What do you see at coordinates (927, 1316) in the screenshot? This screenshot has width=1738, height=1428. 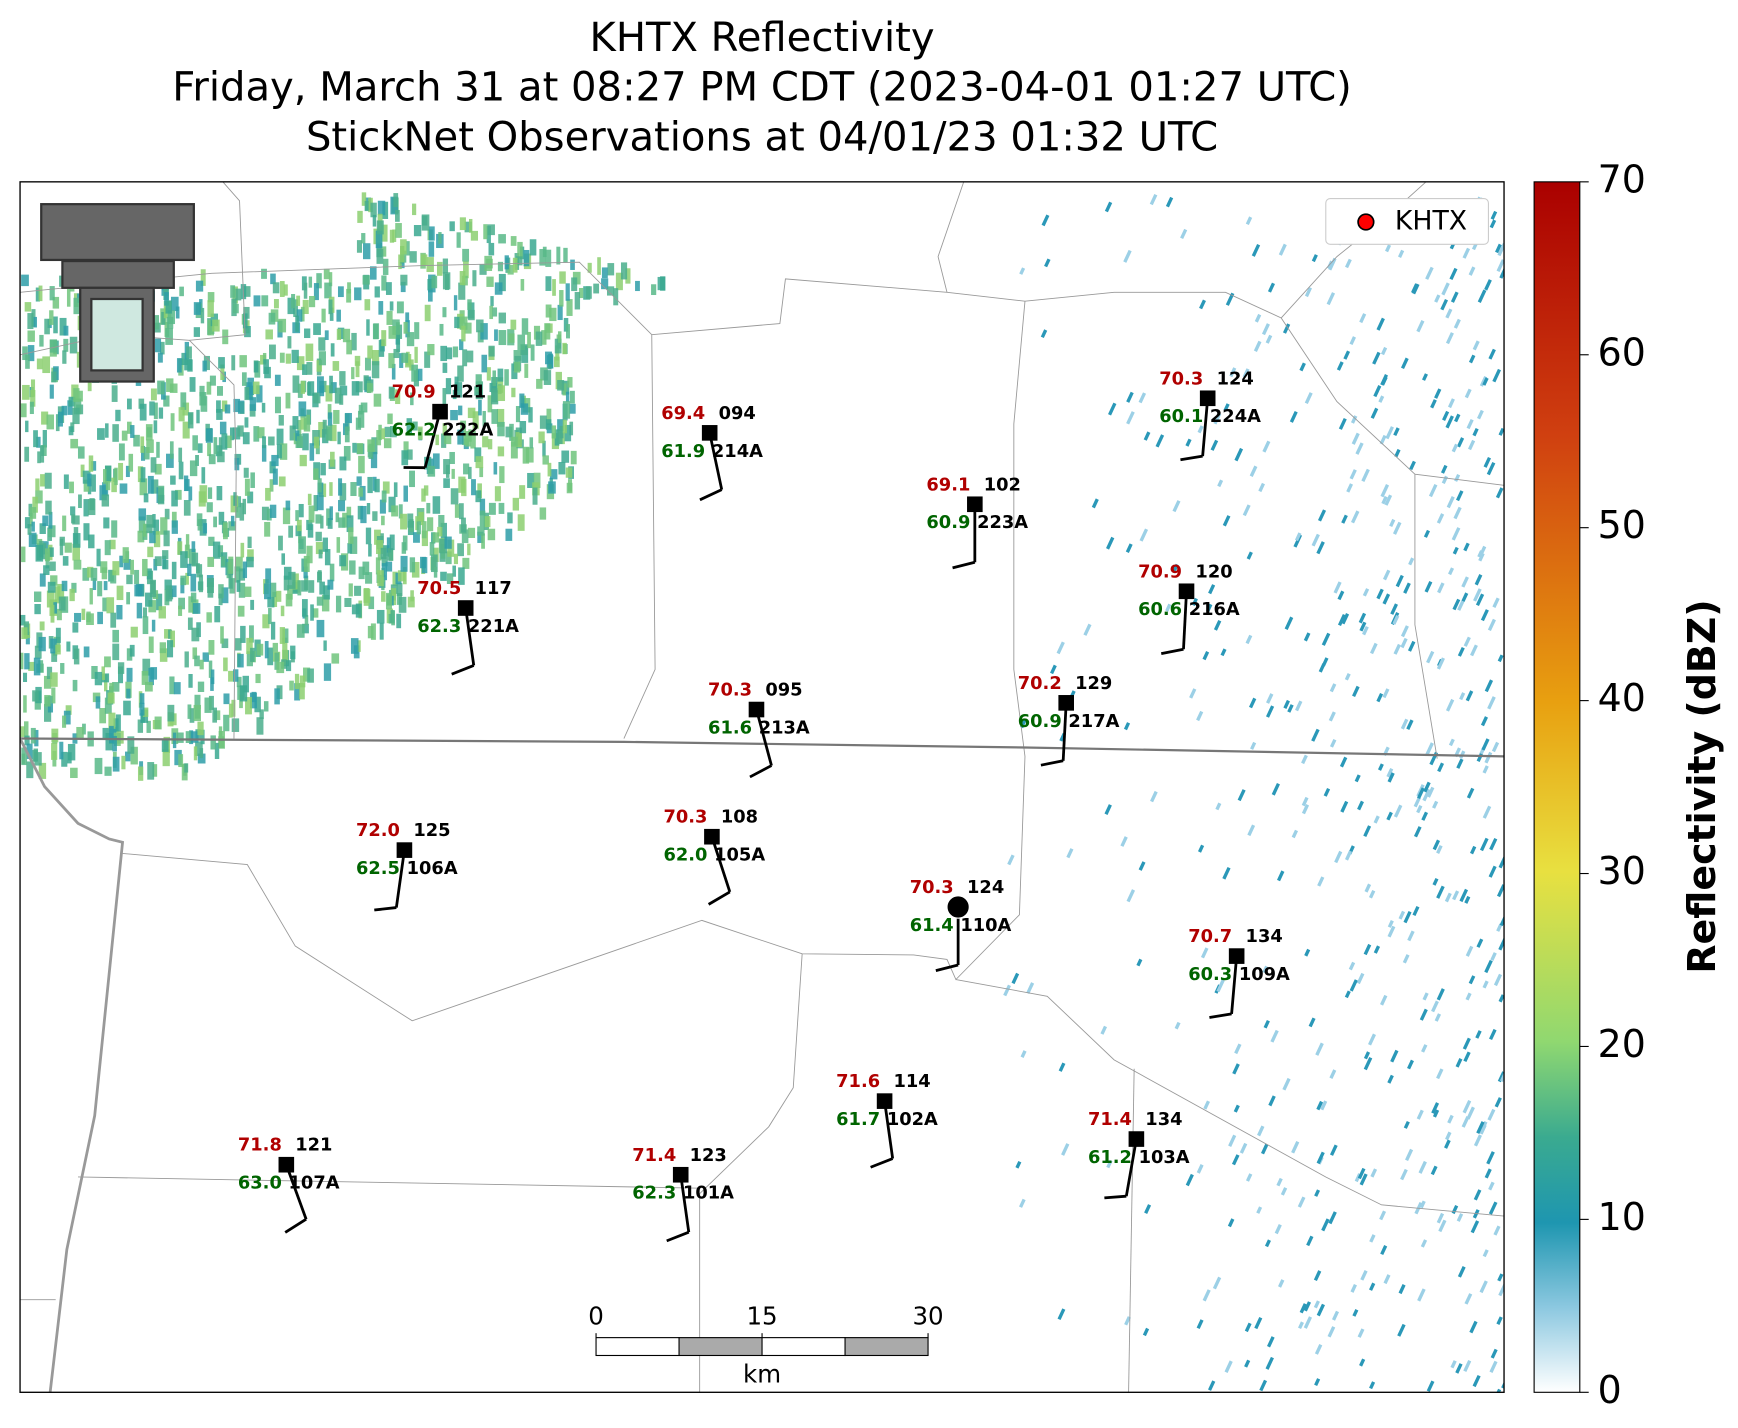 I see `scale-tick-label: 30` at bounding box center [927, 1316].